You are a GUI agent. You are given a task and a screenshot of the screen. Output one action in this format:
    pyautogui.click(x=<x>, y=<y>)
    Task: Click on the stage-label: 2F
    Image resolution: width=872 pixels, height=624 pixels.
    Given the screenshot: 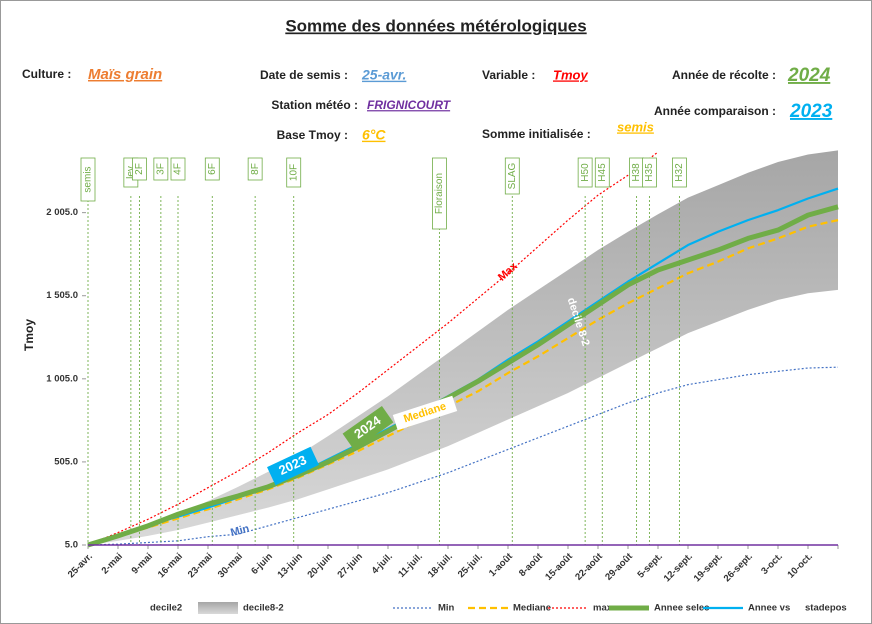 What is the action you would take?
    pyautogui.click(x=139, y=169)
    